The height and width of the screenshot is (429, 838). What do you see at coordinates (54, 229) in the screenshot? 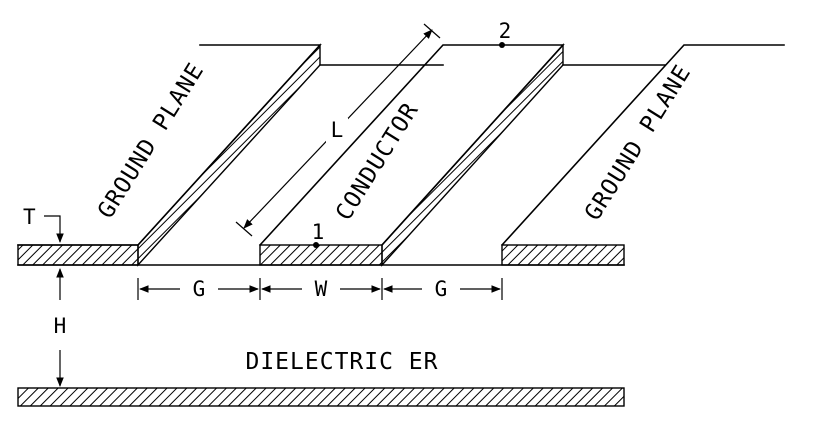
I see `thickness-leader` at bounding box center [54, 229].